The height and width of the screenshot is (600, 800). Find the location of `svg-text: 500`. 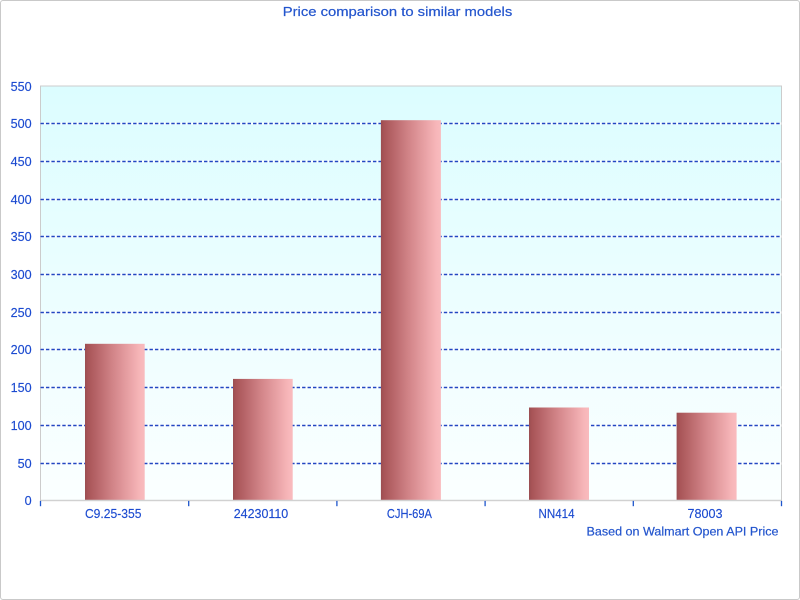

svg-text: 500 is located at coordinates (21, 124).